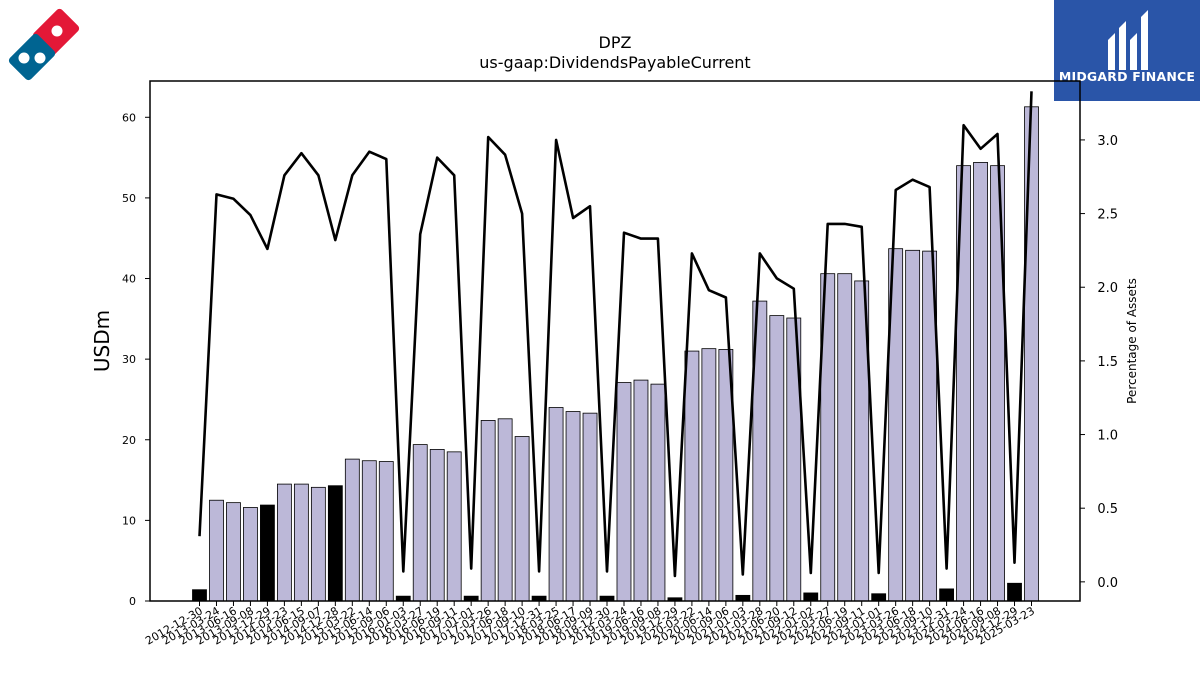  What do you see at coordinates (614, 62) in the screenshot?
I see `chart-subtitle: us-gaap:DividendsPayableCurrent` at bounding box center [614, 62].